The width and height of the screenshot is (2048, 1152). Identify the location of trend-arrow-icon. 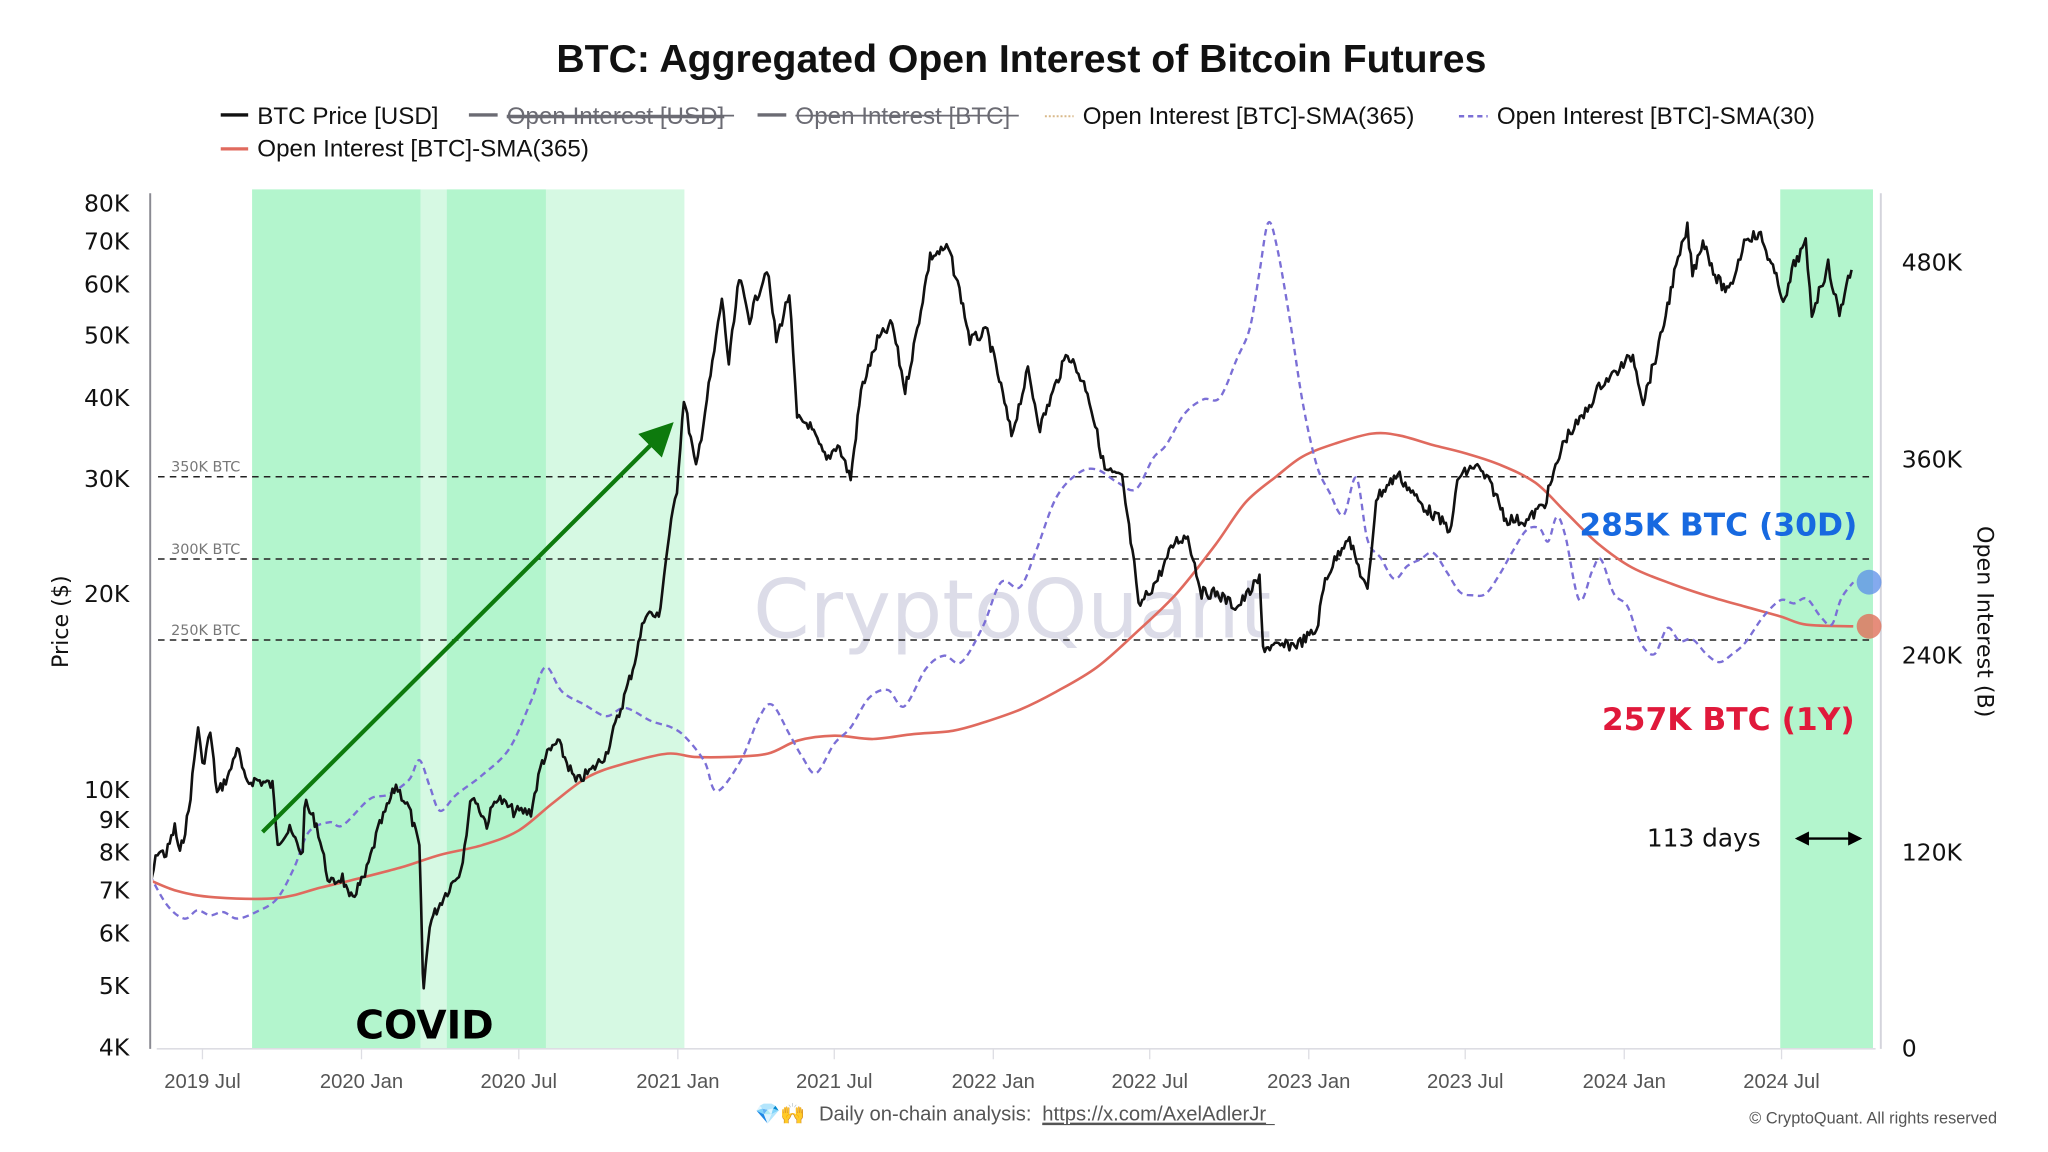
(467, 628).